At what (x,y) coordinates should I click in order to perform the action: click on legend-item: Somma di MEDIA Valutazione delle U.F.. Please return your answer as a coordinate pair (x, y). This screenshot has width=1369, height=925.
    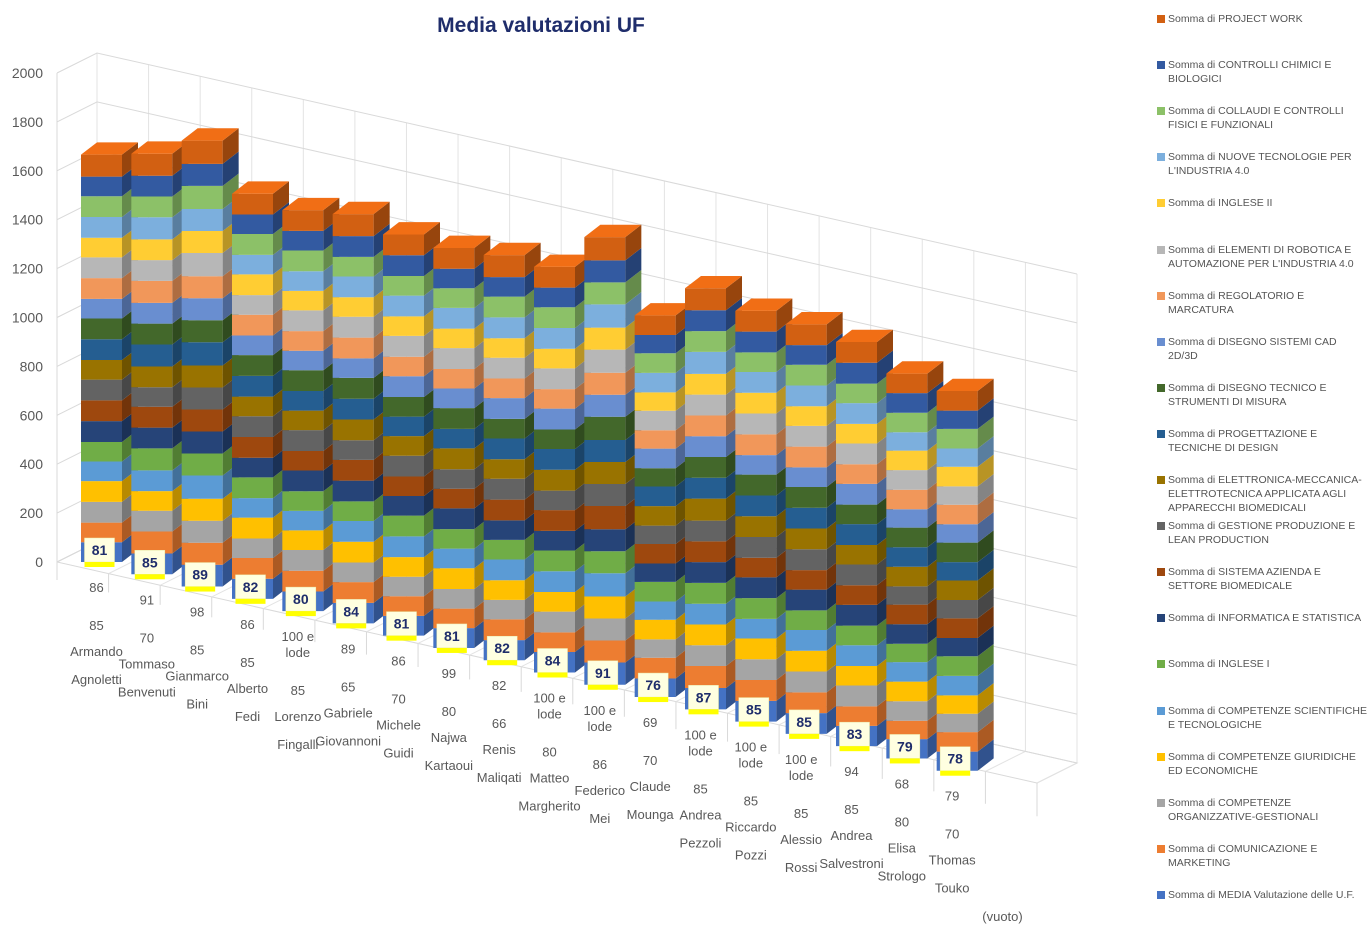
    Looking at the image, I should click on (1263, 895).